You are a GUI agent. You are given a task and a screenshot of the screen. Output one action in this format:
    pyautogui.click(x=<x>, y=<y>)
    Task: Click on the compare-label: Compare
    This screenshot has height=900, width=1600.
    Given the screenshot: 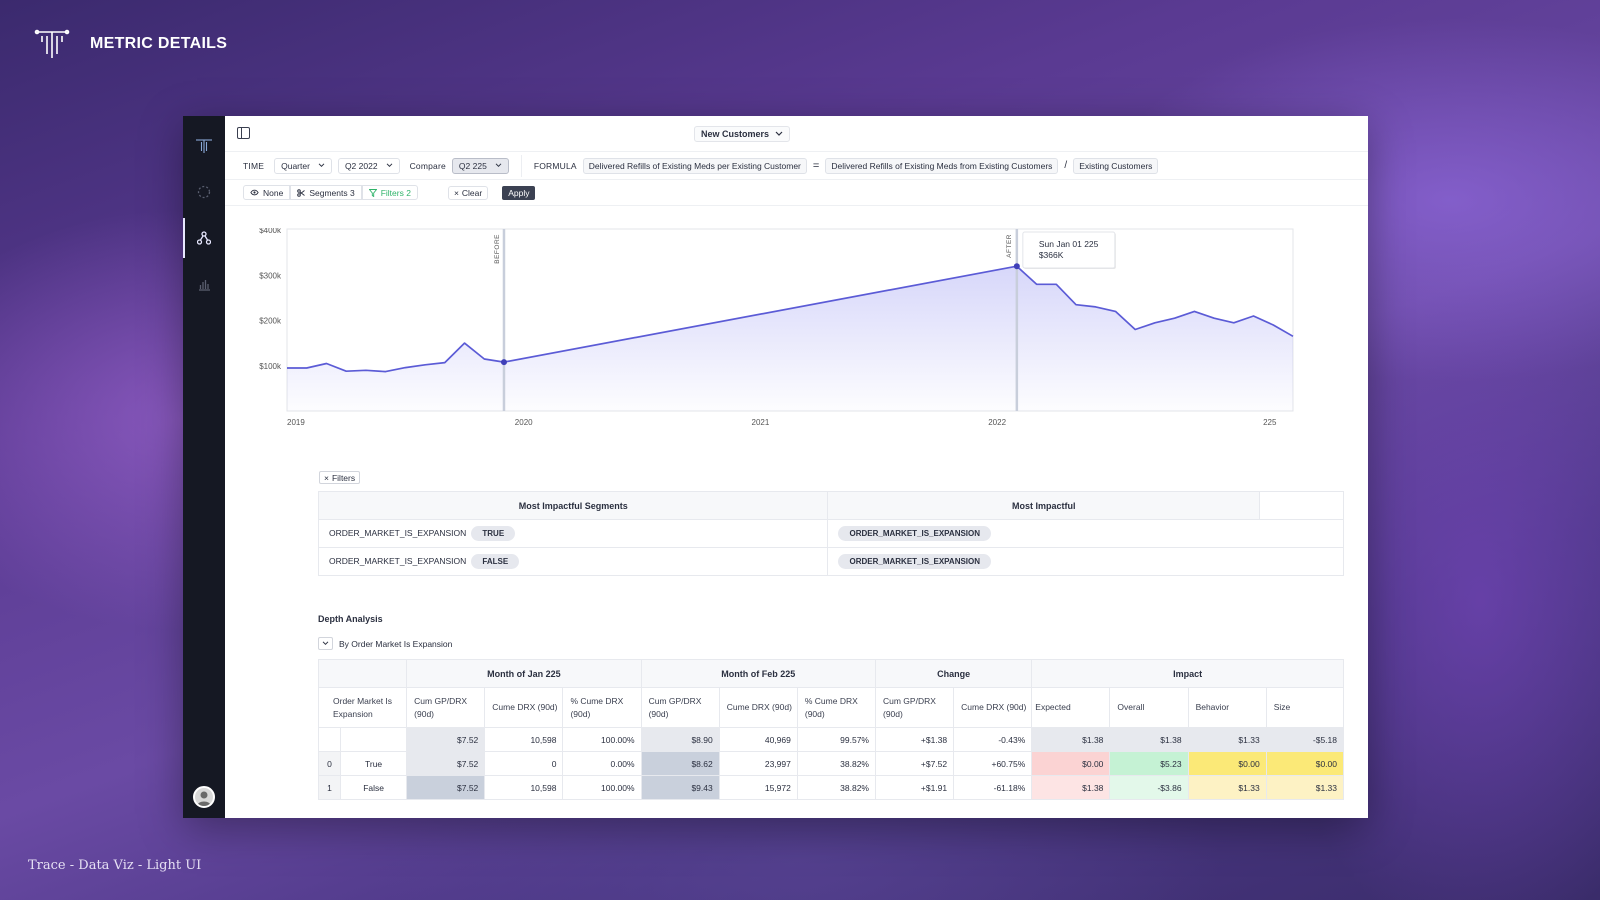 What is the action you would take?
    pyautogui.click(x=427, y=165)
    